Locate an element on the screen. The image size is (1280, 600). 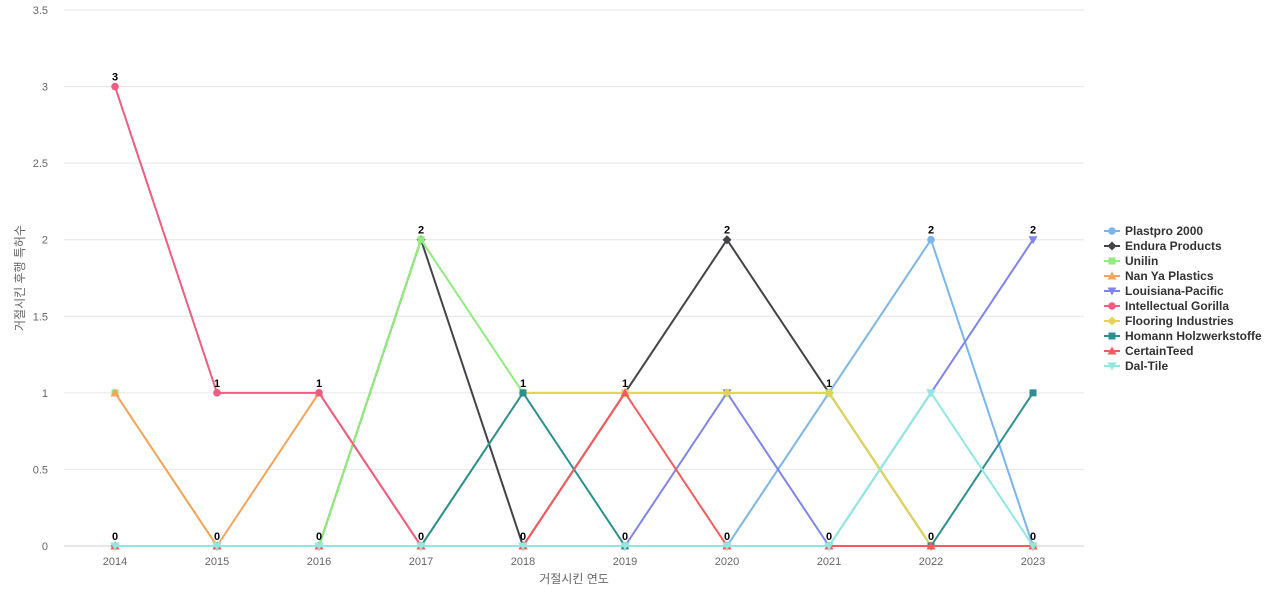
legend-item-flooring-industries: Flooring Industries is located at coordinates (1169, 321).